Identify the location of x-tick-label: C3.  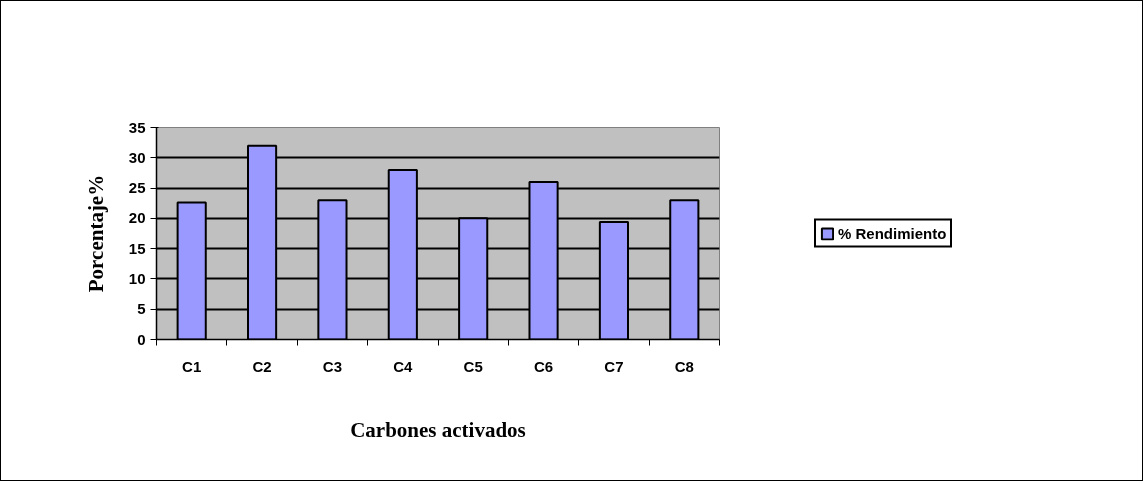
(332, 366).